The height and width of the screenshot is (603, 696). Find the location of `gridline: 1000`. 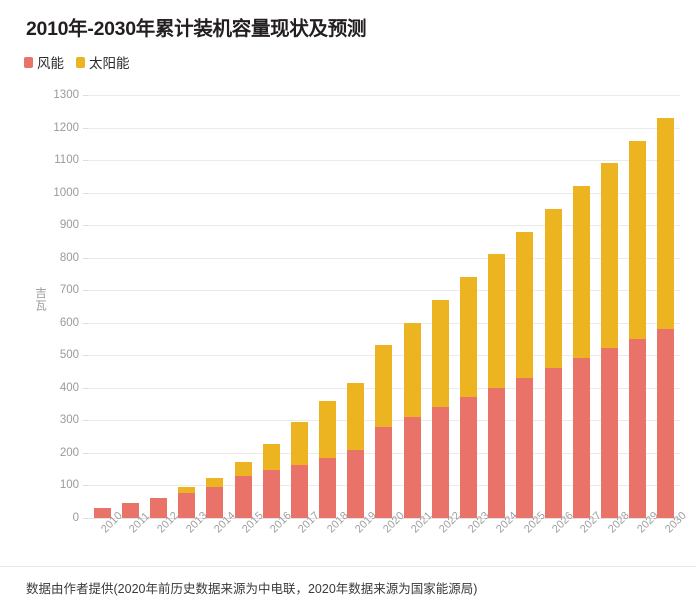

gridline: 1000 is located at coordinates (366, 193).